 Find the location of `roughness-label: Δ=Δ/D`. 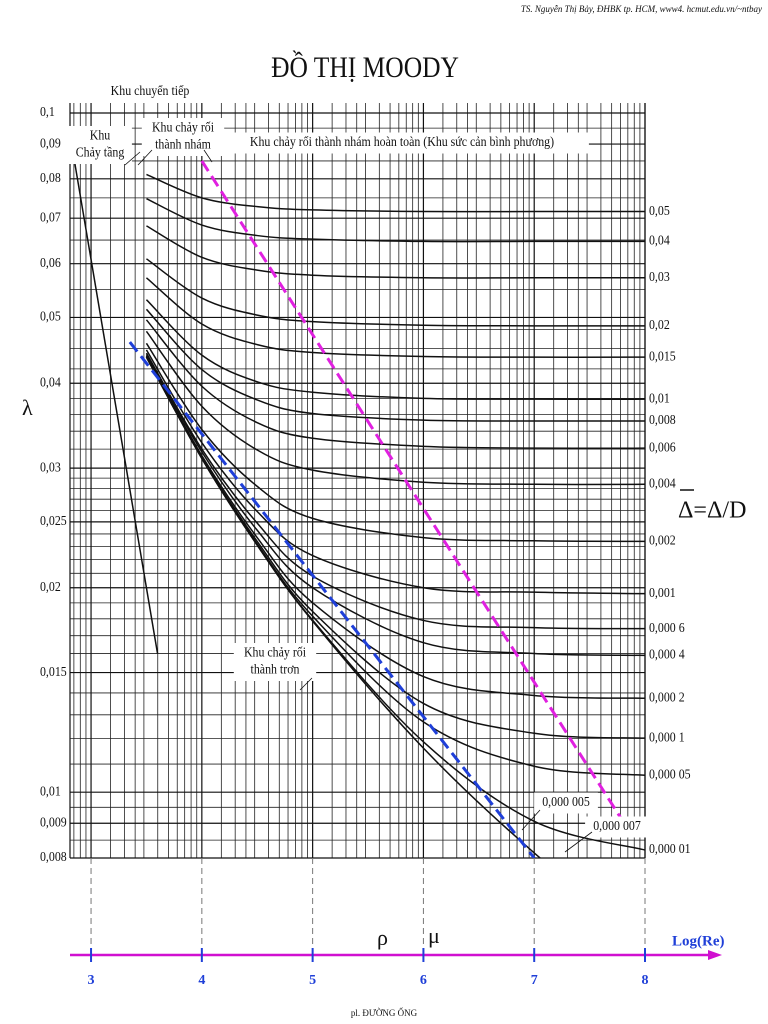

roughness-label: Δ=Δ/D is located at coordinates (712, 511).